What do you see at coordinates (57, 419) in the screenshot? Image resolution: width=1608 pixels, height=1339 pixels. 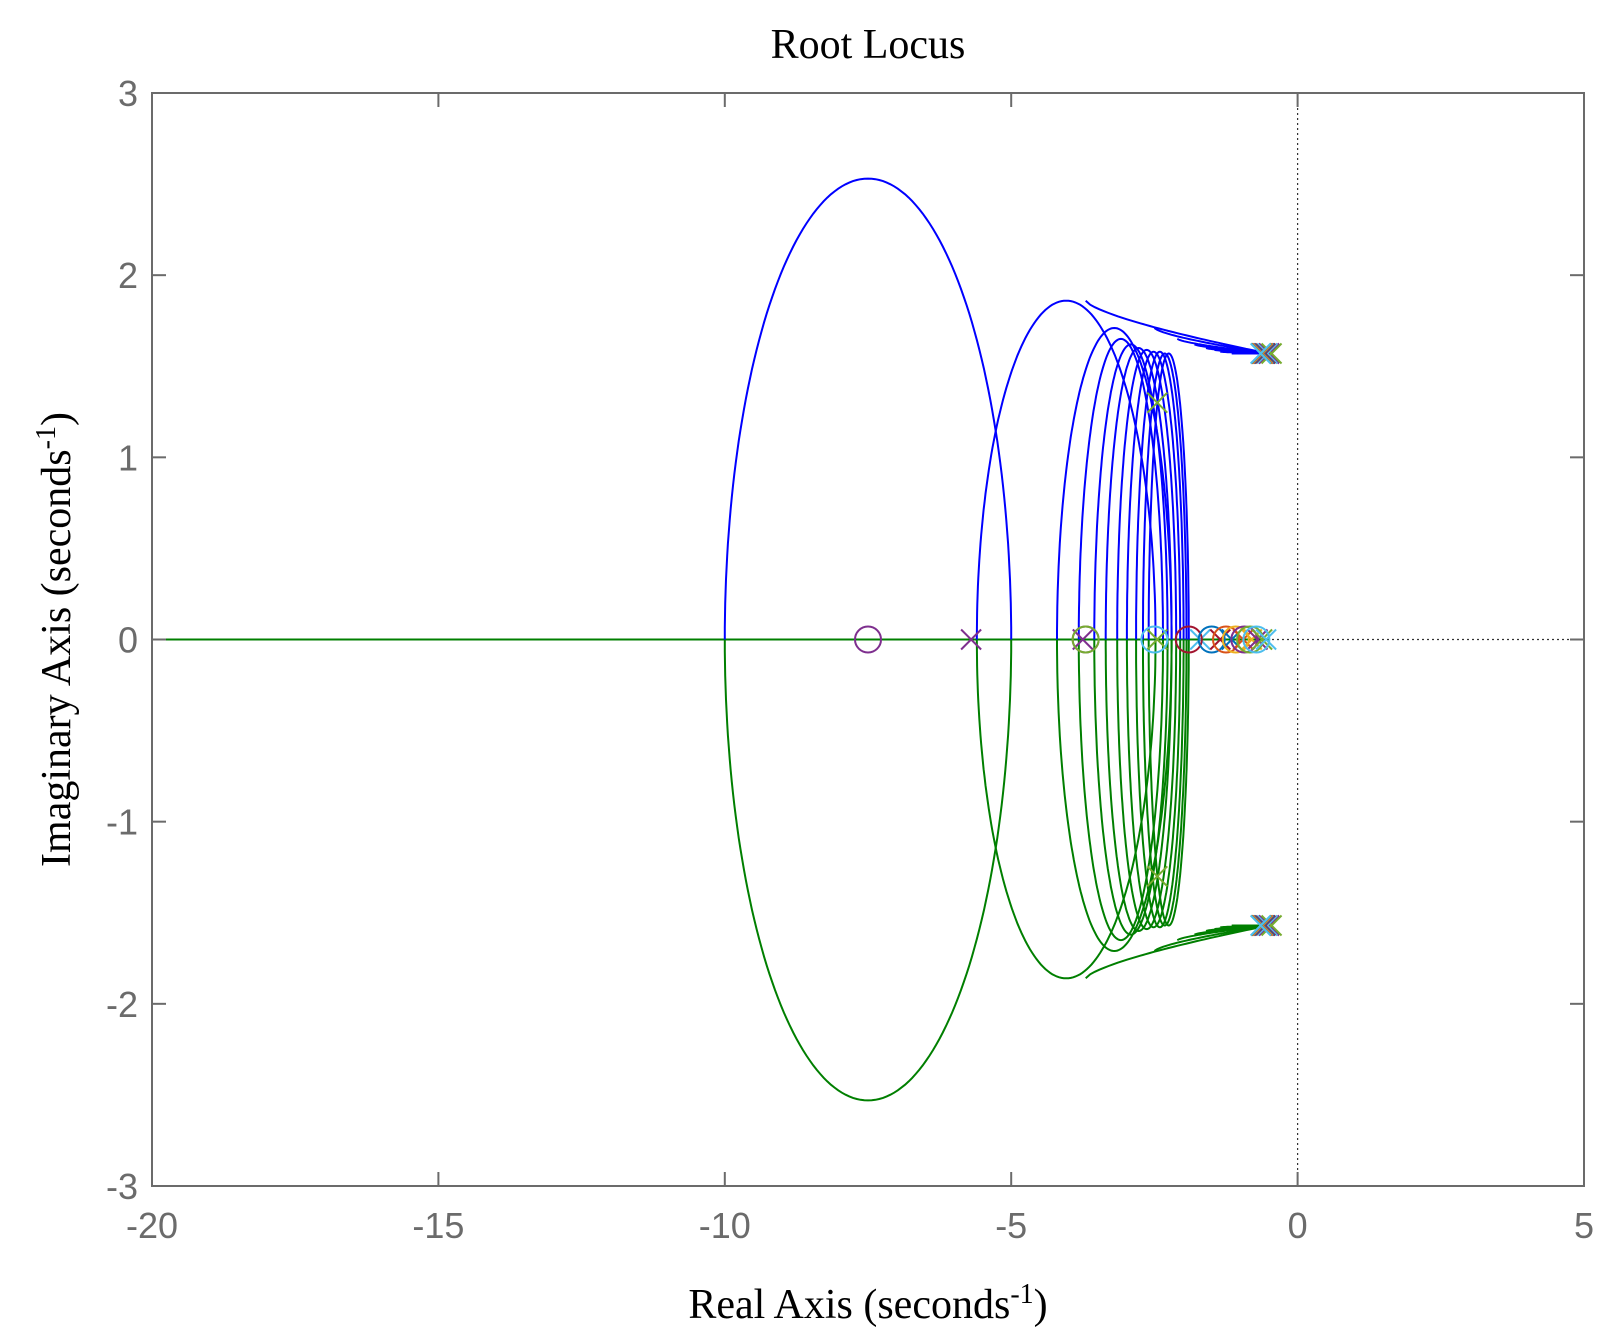 I see `y-axis-label-end: )` at bounding box center [57, 419].